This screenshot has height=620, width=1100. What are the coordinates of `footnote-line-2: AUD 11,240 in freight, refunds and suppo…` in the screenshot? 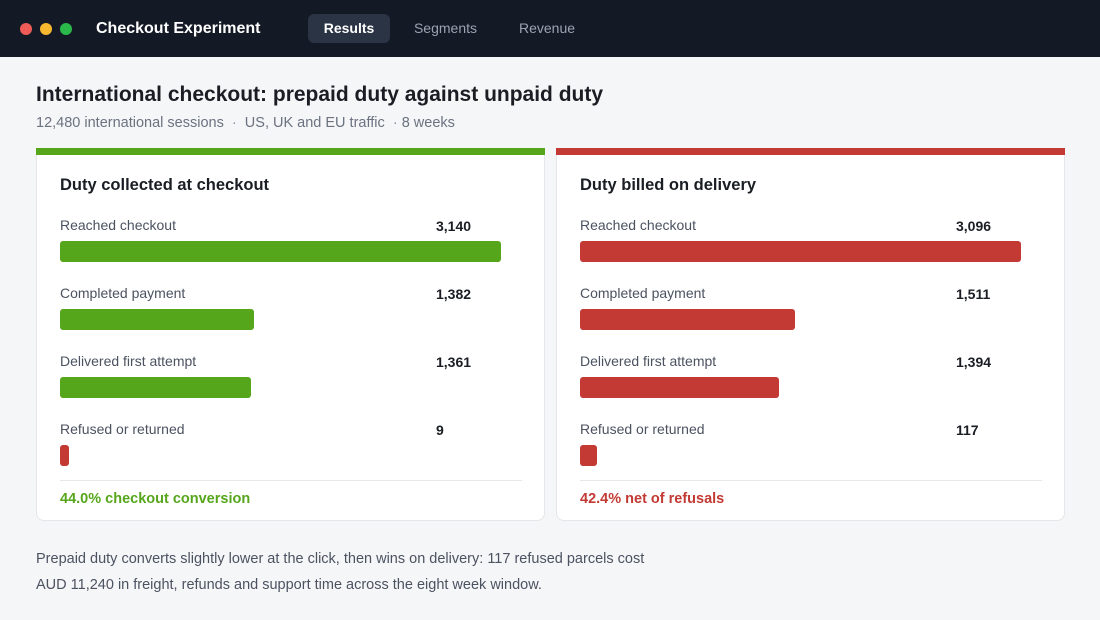 It's located at (289, 585).